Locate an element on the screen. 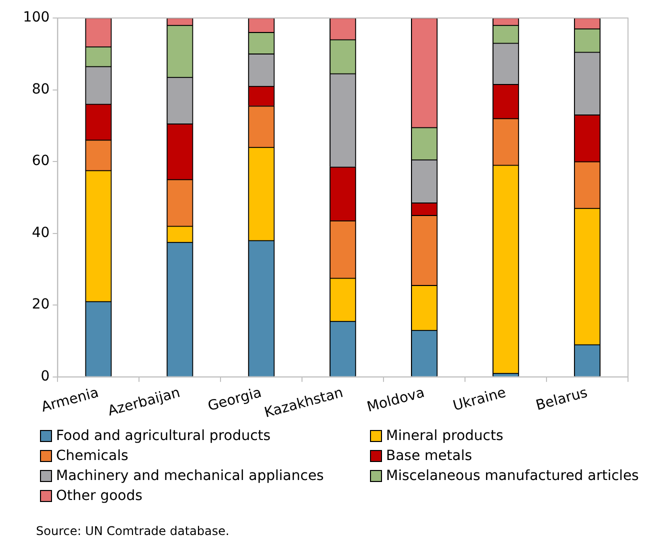  legend-label: Food and agricultural products is located at coordinates (163, 436).